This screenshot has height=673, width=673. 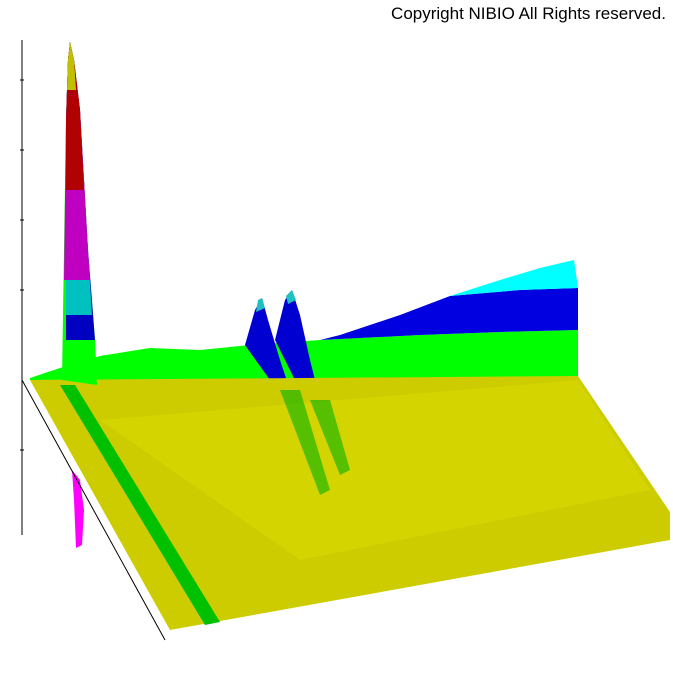 What do you see at coordinates (514, 278) in the screenshot?
I see `cyan-band` at bounding box center [514, 278].